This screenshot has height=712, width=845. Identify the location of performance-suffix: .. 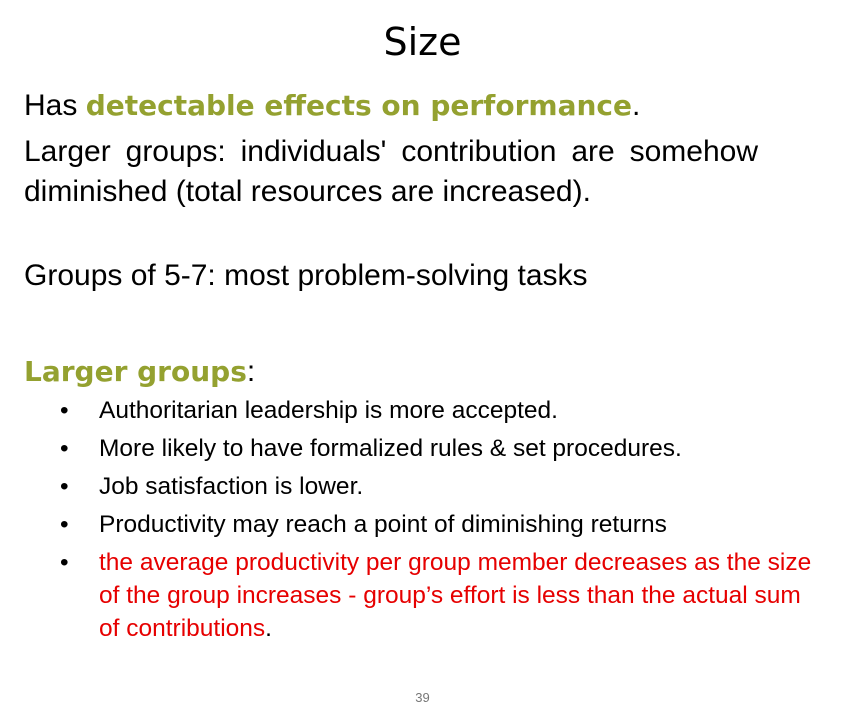
(636, 105).